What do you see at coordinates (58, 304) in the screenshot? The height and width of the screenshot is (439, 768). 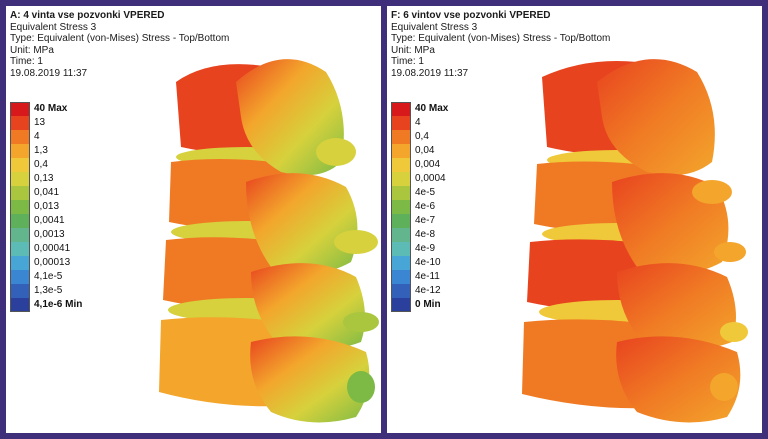 I see `legend-label: 4,1e-6 Min` at bounding box center [58, 304].